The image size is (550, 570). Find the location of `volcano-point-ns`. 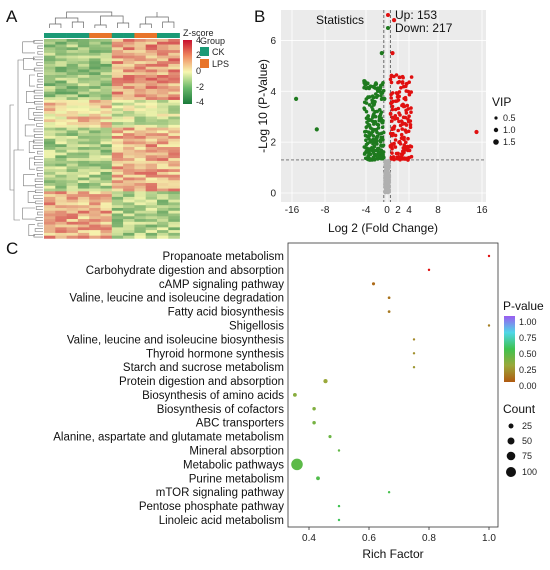

volcano-point-ns is located at coordinates (385, 171).